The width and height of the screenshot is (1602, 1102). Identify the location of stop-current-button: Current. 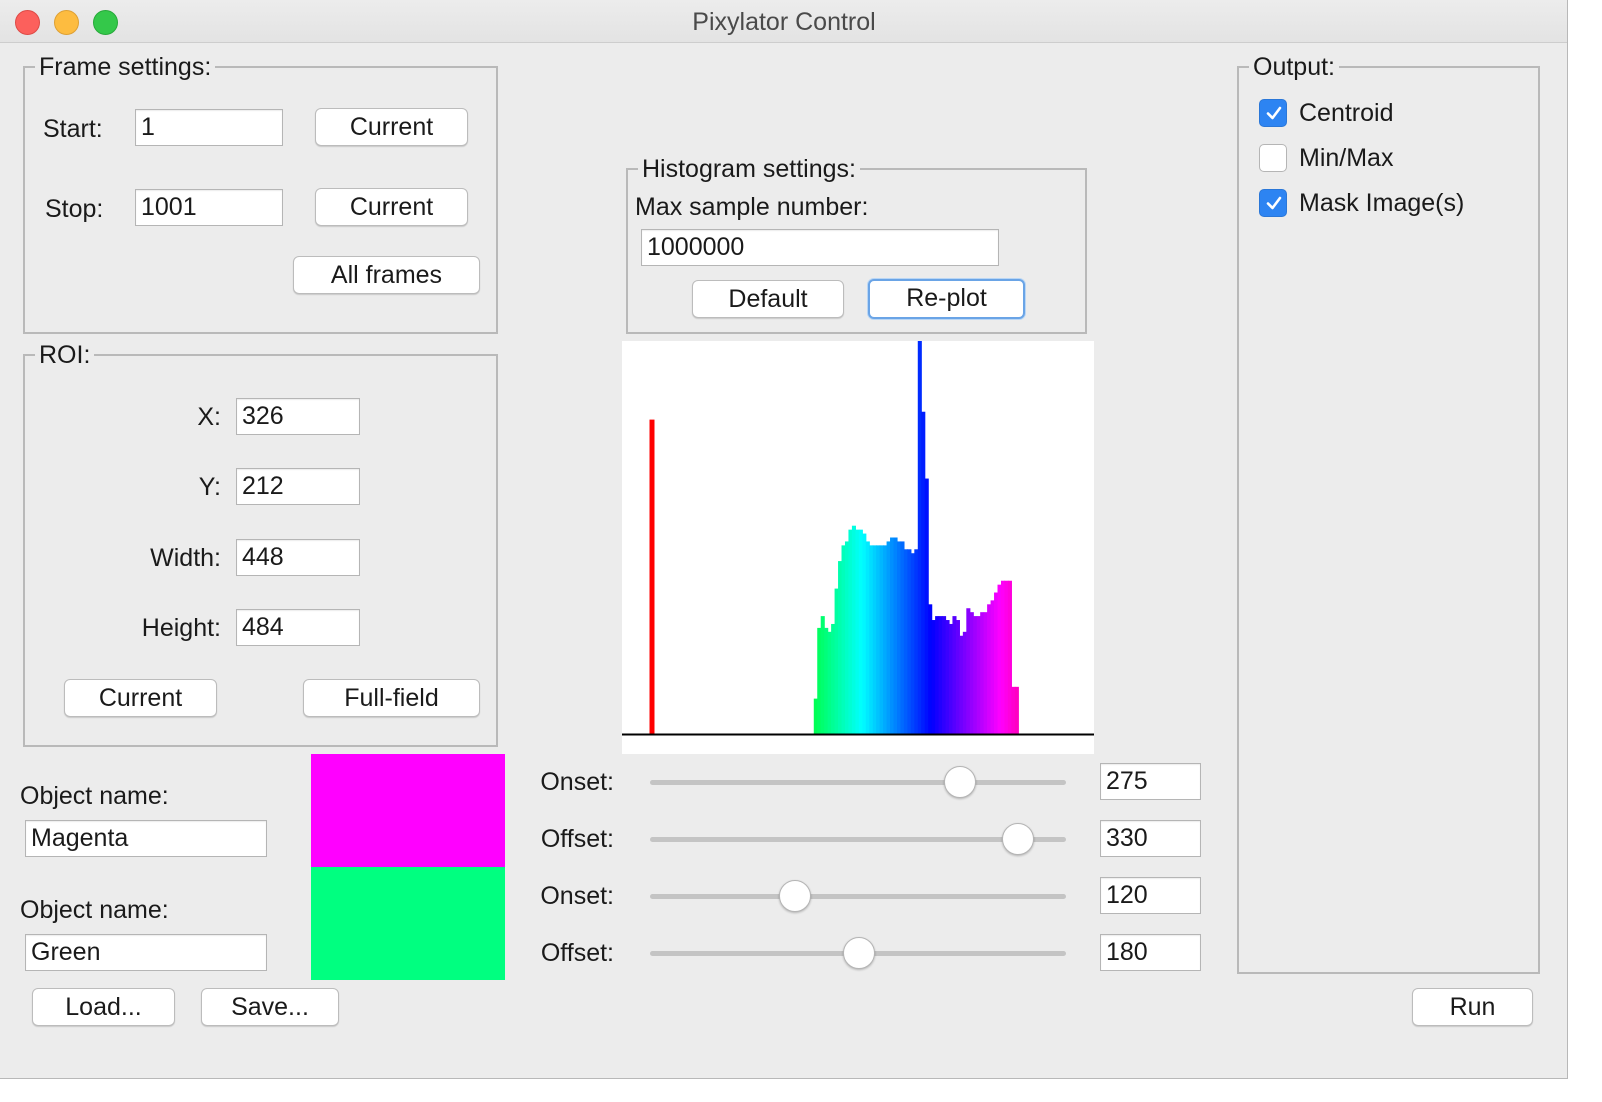
(391, 207).